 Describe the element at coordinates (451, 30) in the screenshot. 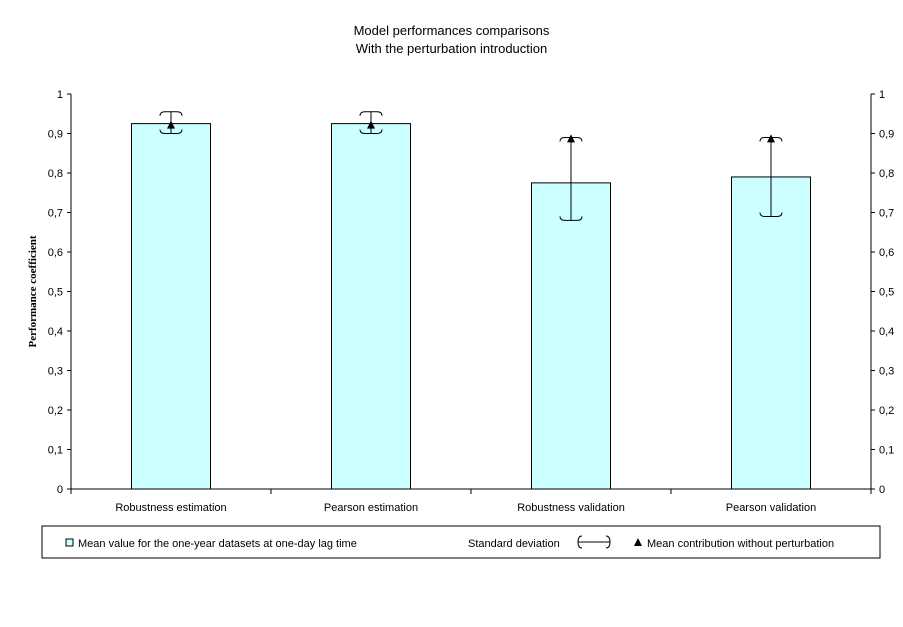

I see `chart-title: Model performances comparisons` at that location.